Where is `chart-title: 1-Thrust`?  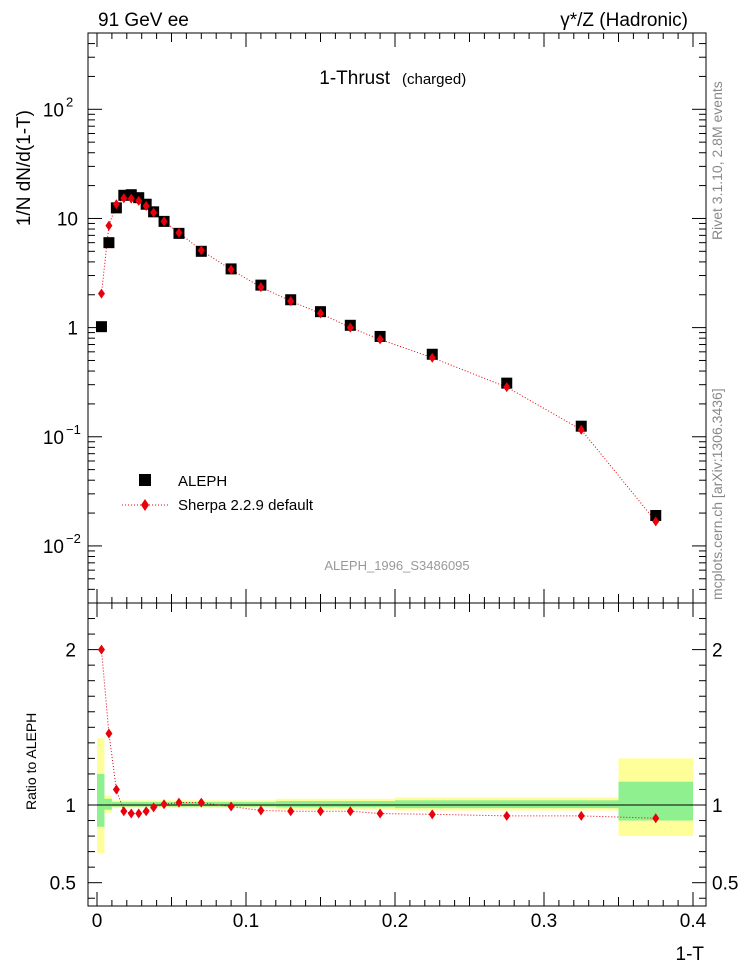 chart-title: 1-Thrust is located at coordinates (354, 78).